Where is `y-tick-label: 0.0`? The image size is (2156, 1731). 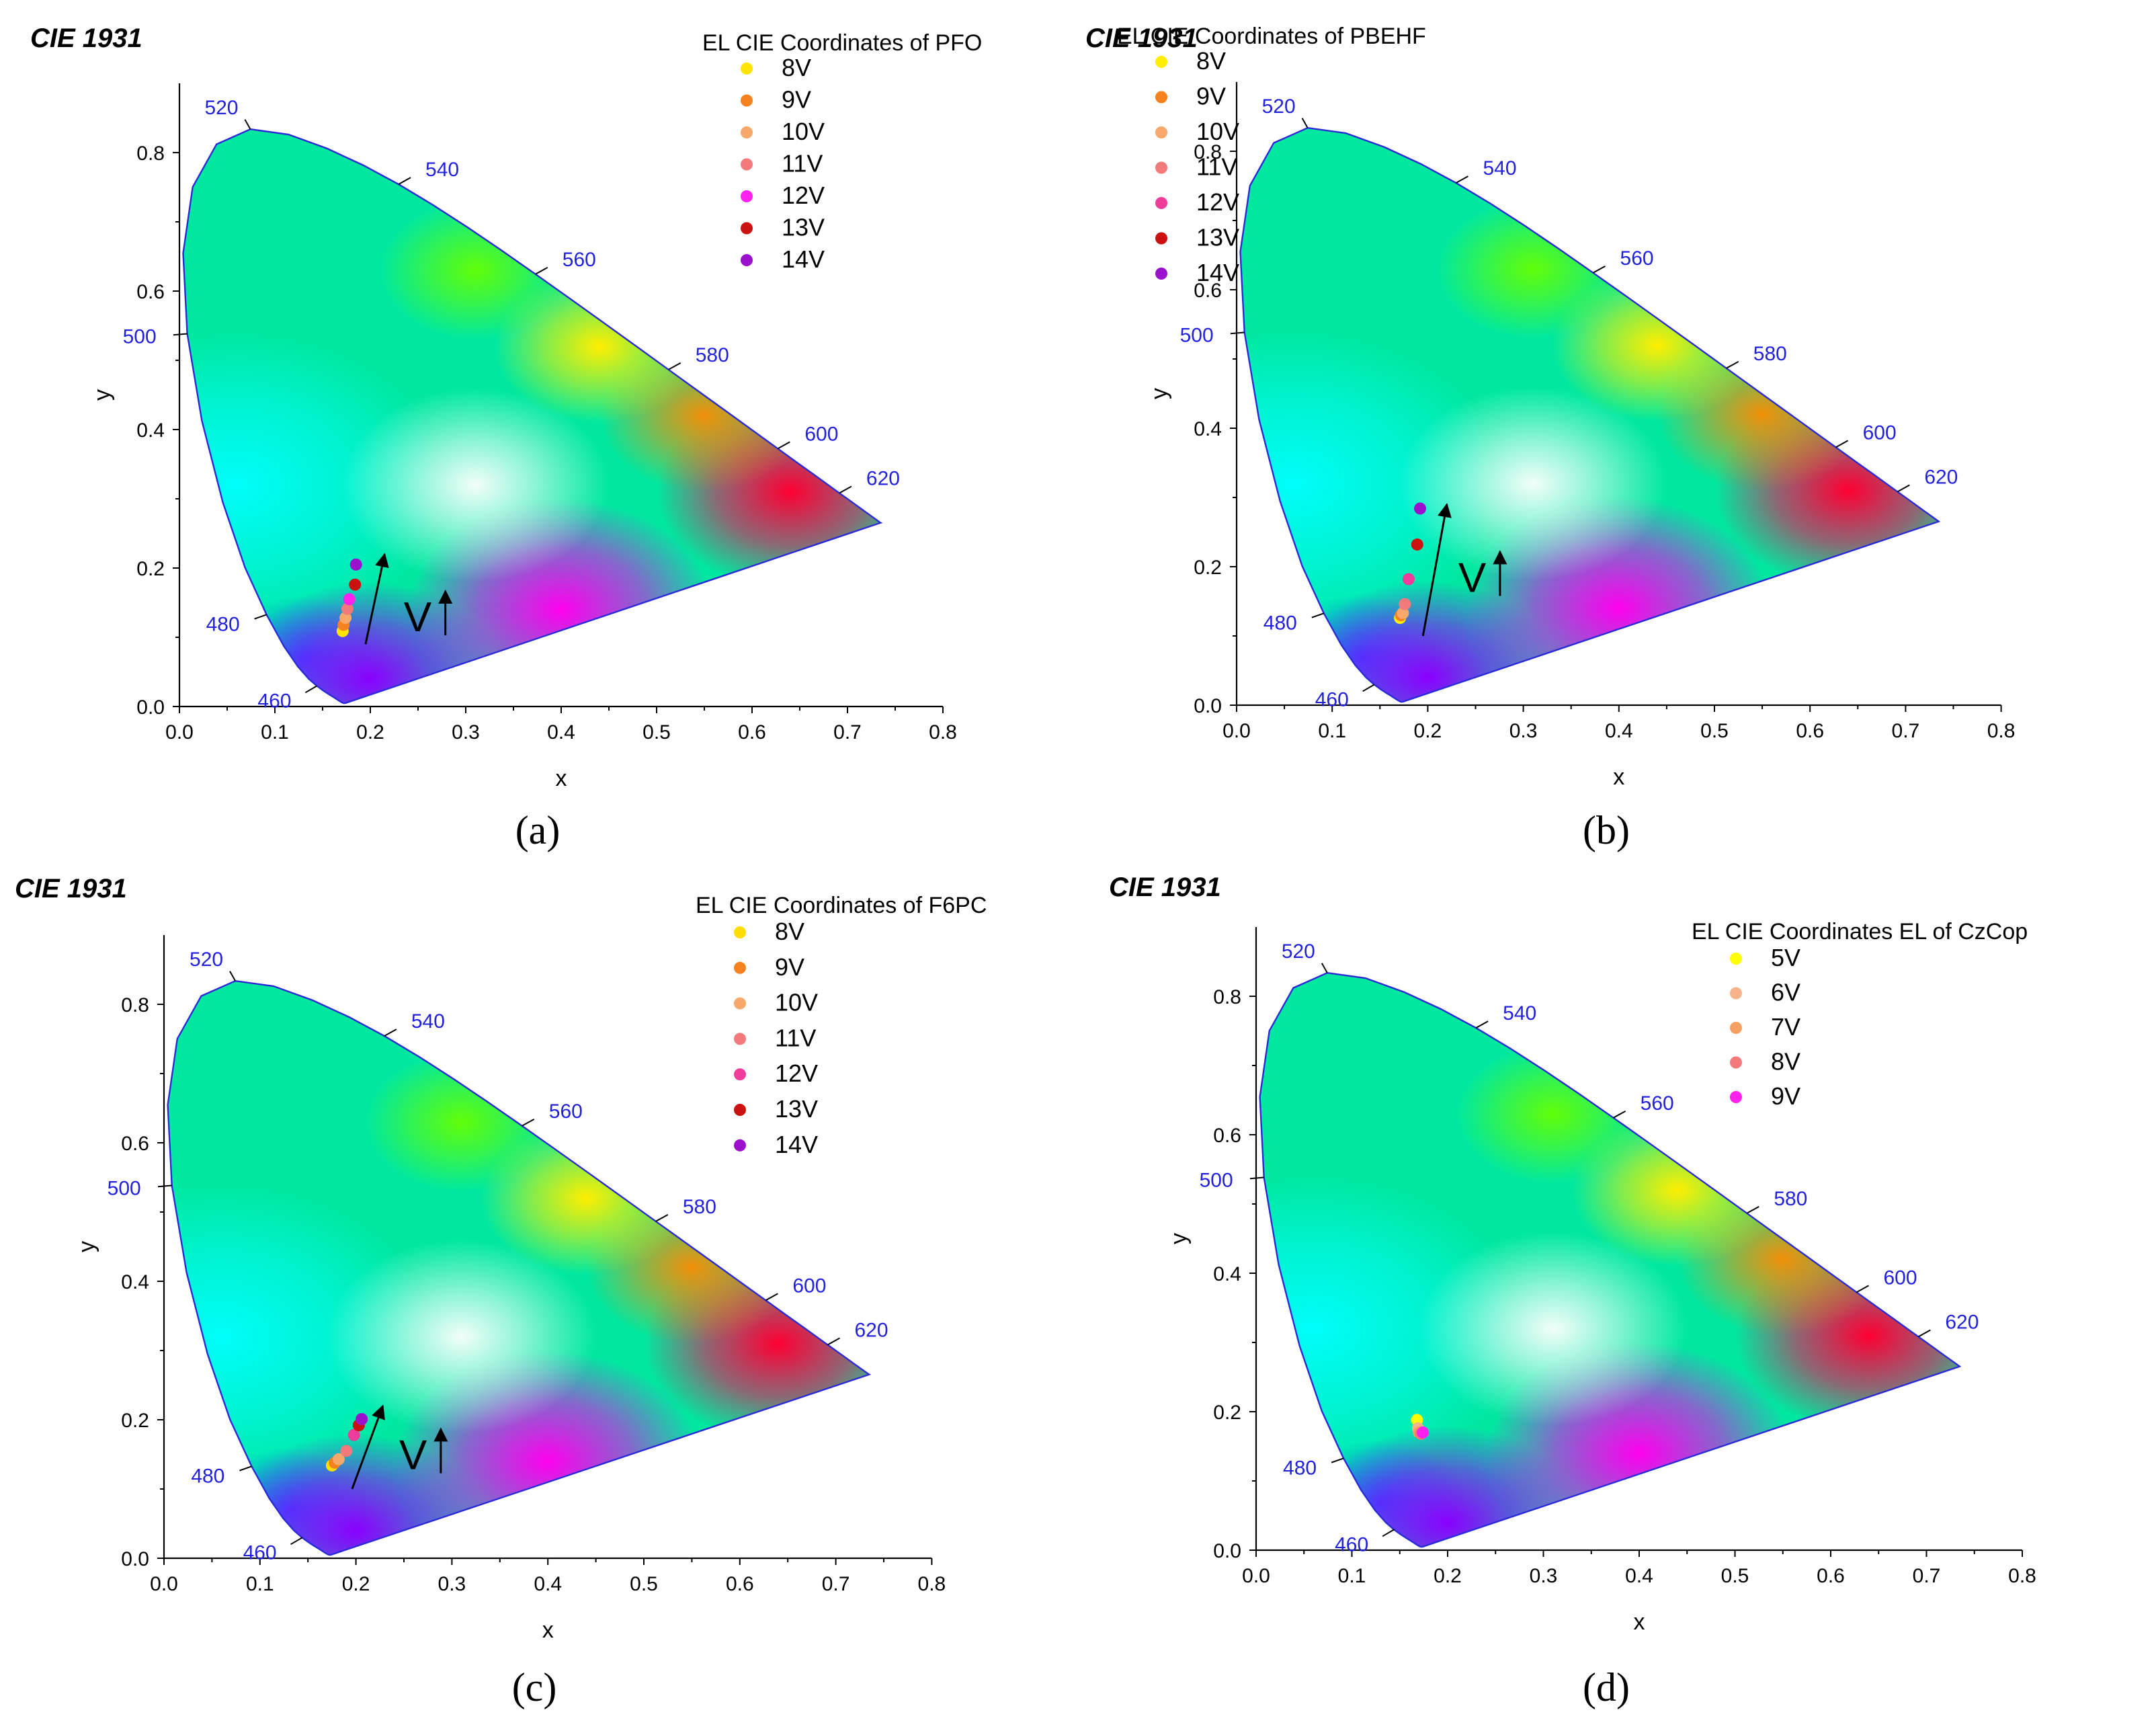
y-tick-label: 0.0 is located at coordinates (150, 707).